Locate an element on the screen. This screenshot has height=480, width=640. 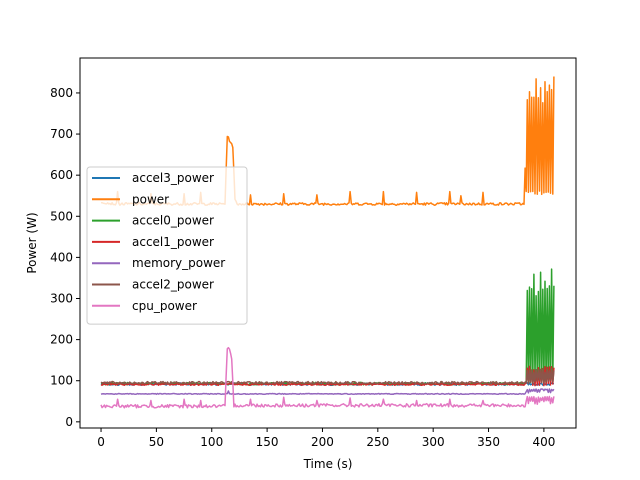
y-tick-label: 400 is located at coordinates (61, 257).